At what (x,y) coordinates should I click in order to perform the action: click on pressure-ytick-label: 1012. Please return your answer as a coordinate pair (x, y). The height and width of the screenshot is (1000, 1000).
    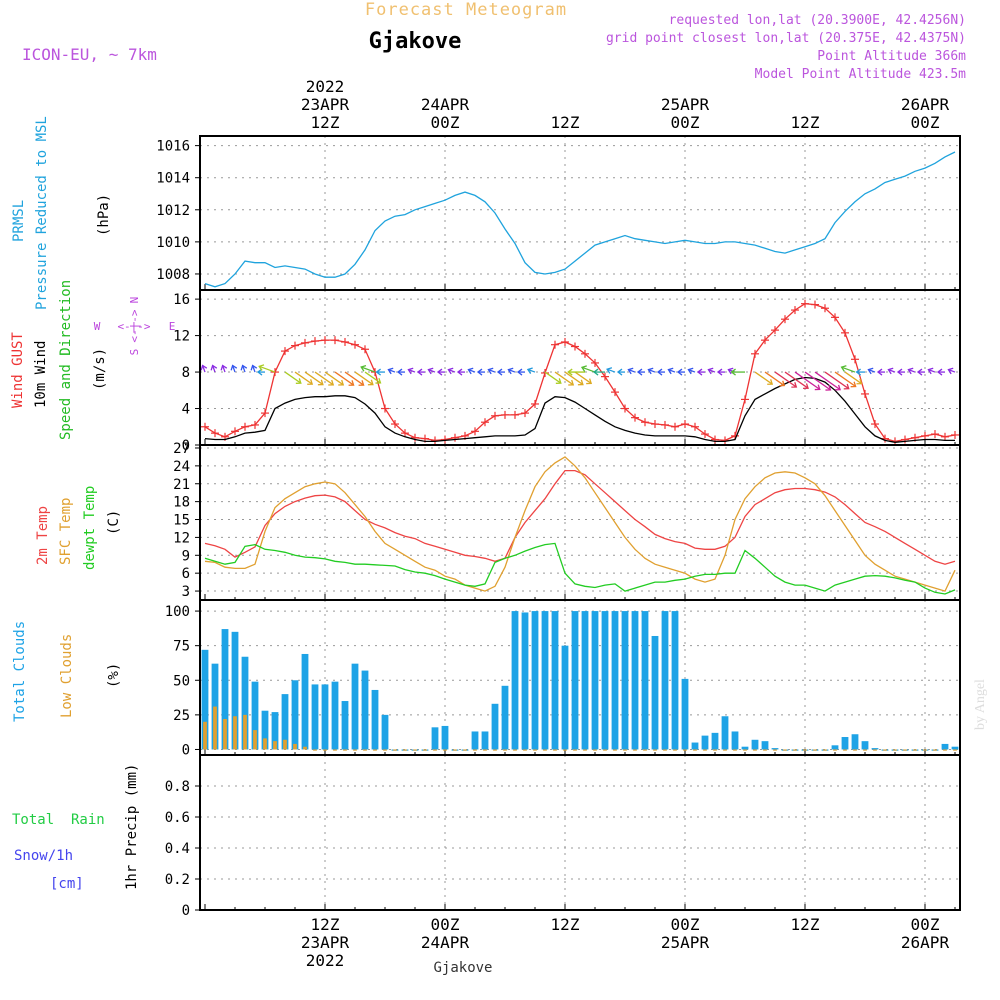
    Looking at the image, I should click on (173, 211).